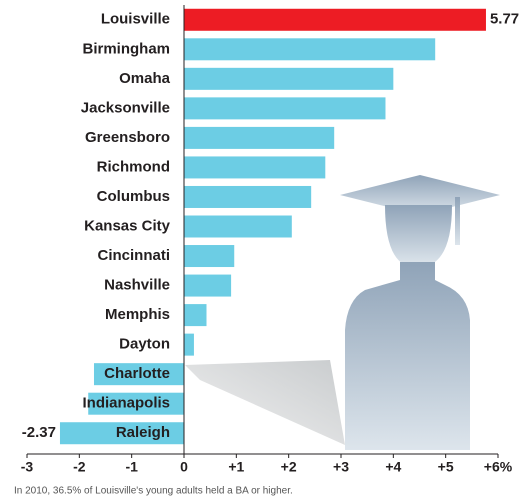  I want to click on category-label: Omaha, so click(145, 78).